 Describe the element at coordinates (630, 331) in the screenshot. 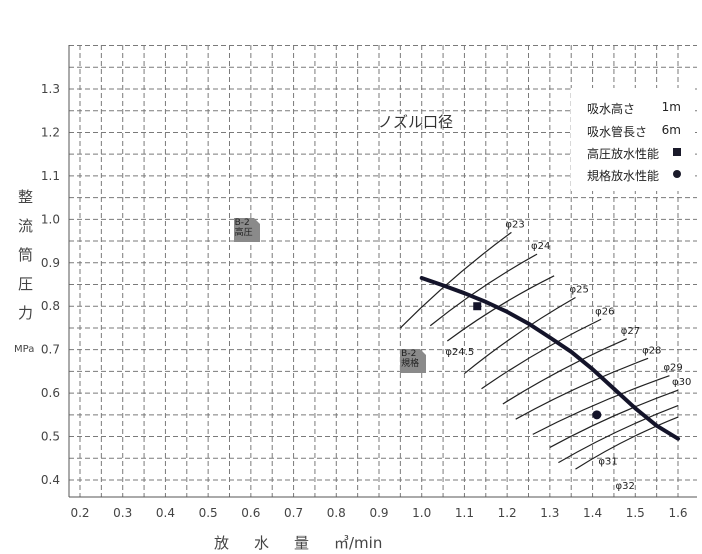

I see `nozzle-label: φ27` at that location.